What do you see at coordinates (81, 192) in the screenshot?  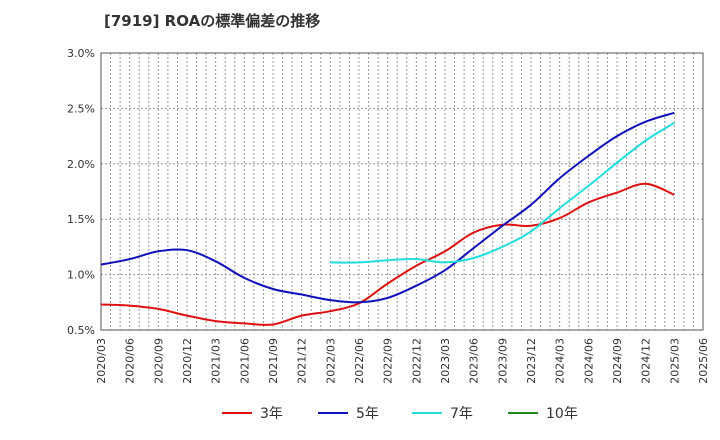 I see `y-axis-tick-labels: 0.5% 1.0% 1.5% 2.0% 2.5% 3.0%` at bounding box center [81, 192].